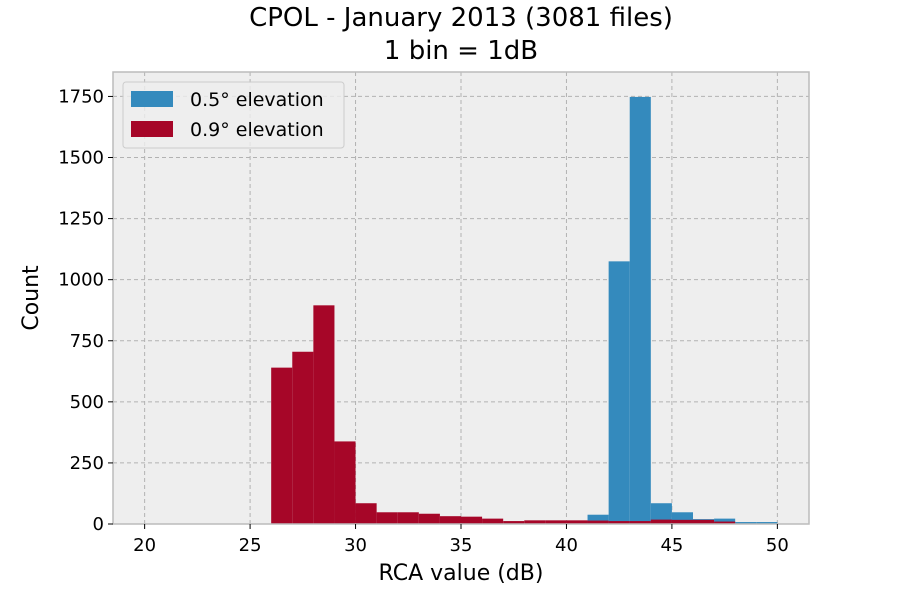  Describe the element at coordinates (87, 402) in the screenshot. I see `y-tick-label: 500` at that location.